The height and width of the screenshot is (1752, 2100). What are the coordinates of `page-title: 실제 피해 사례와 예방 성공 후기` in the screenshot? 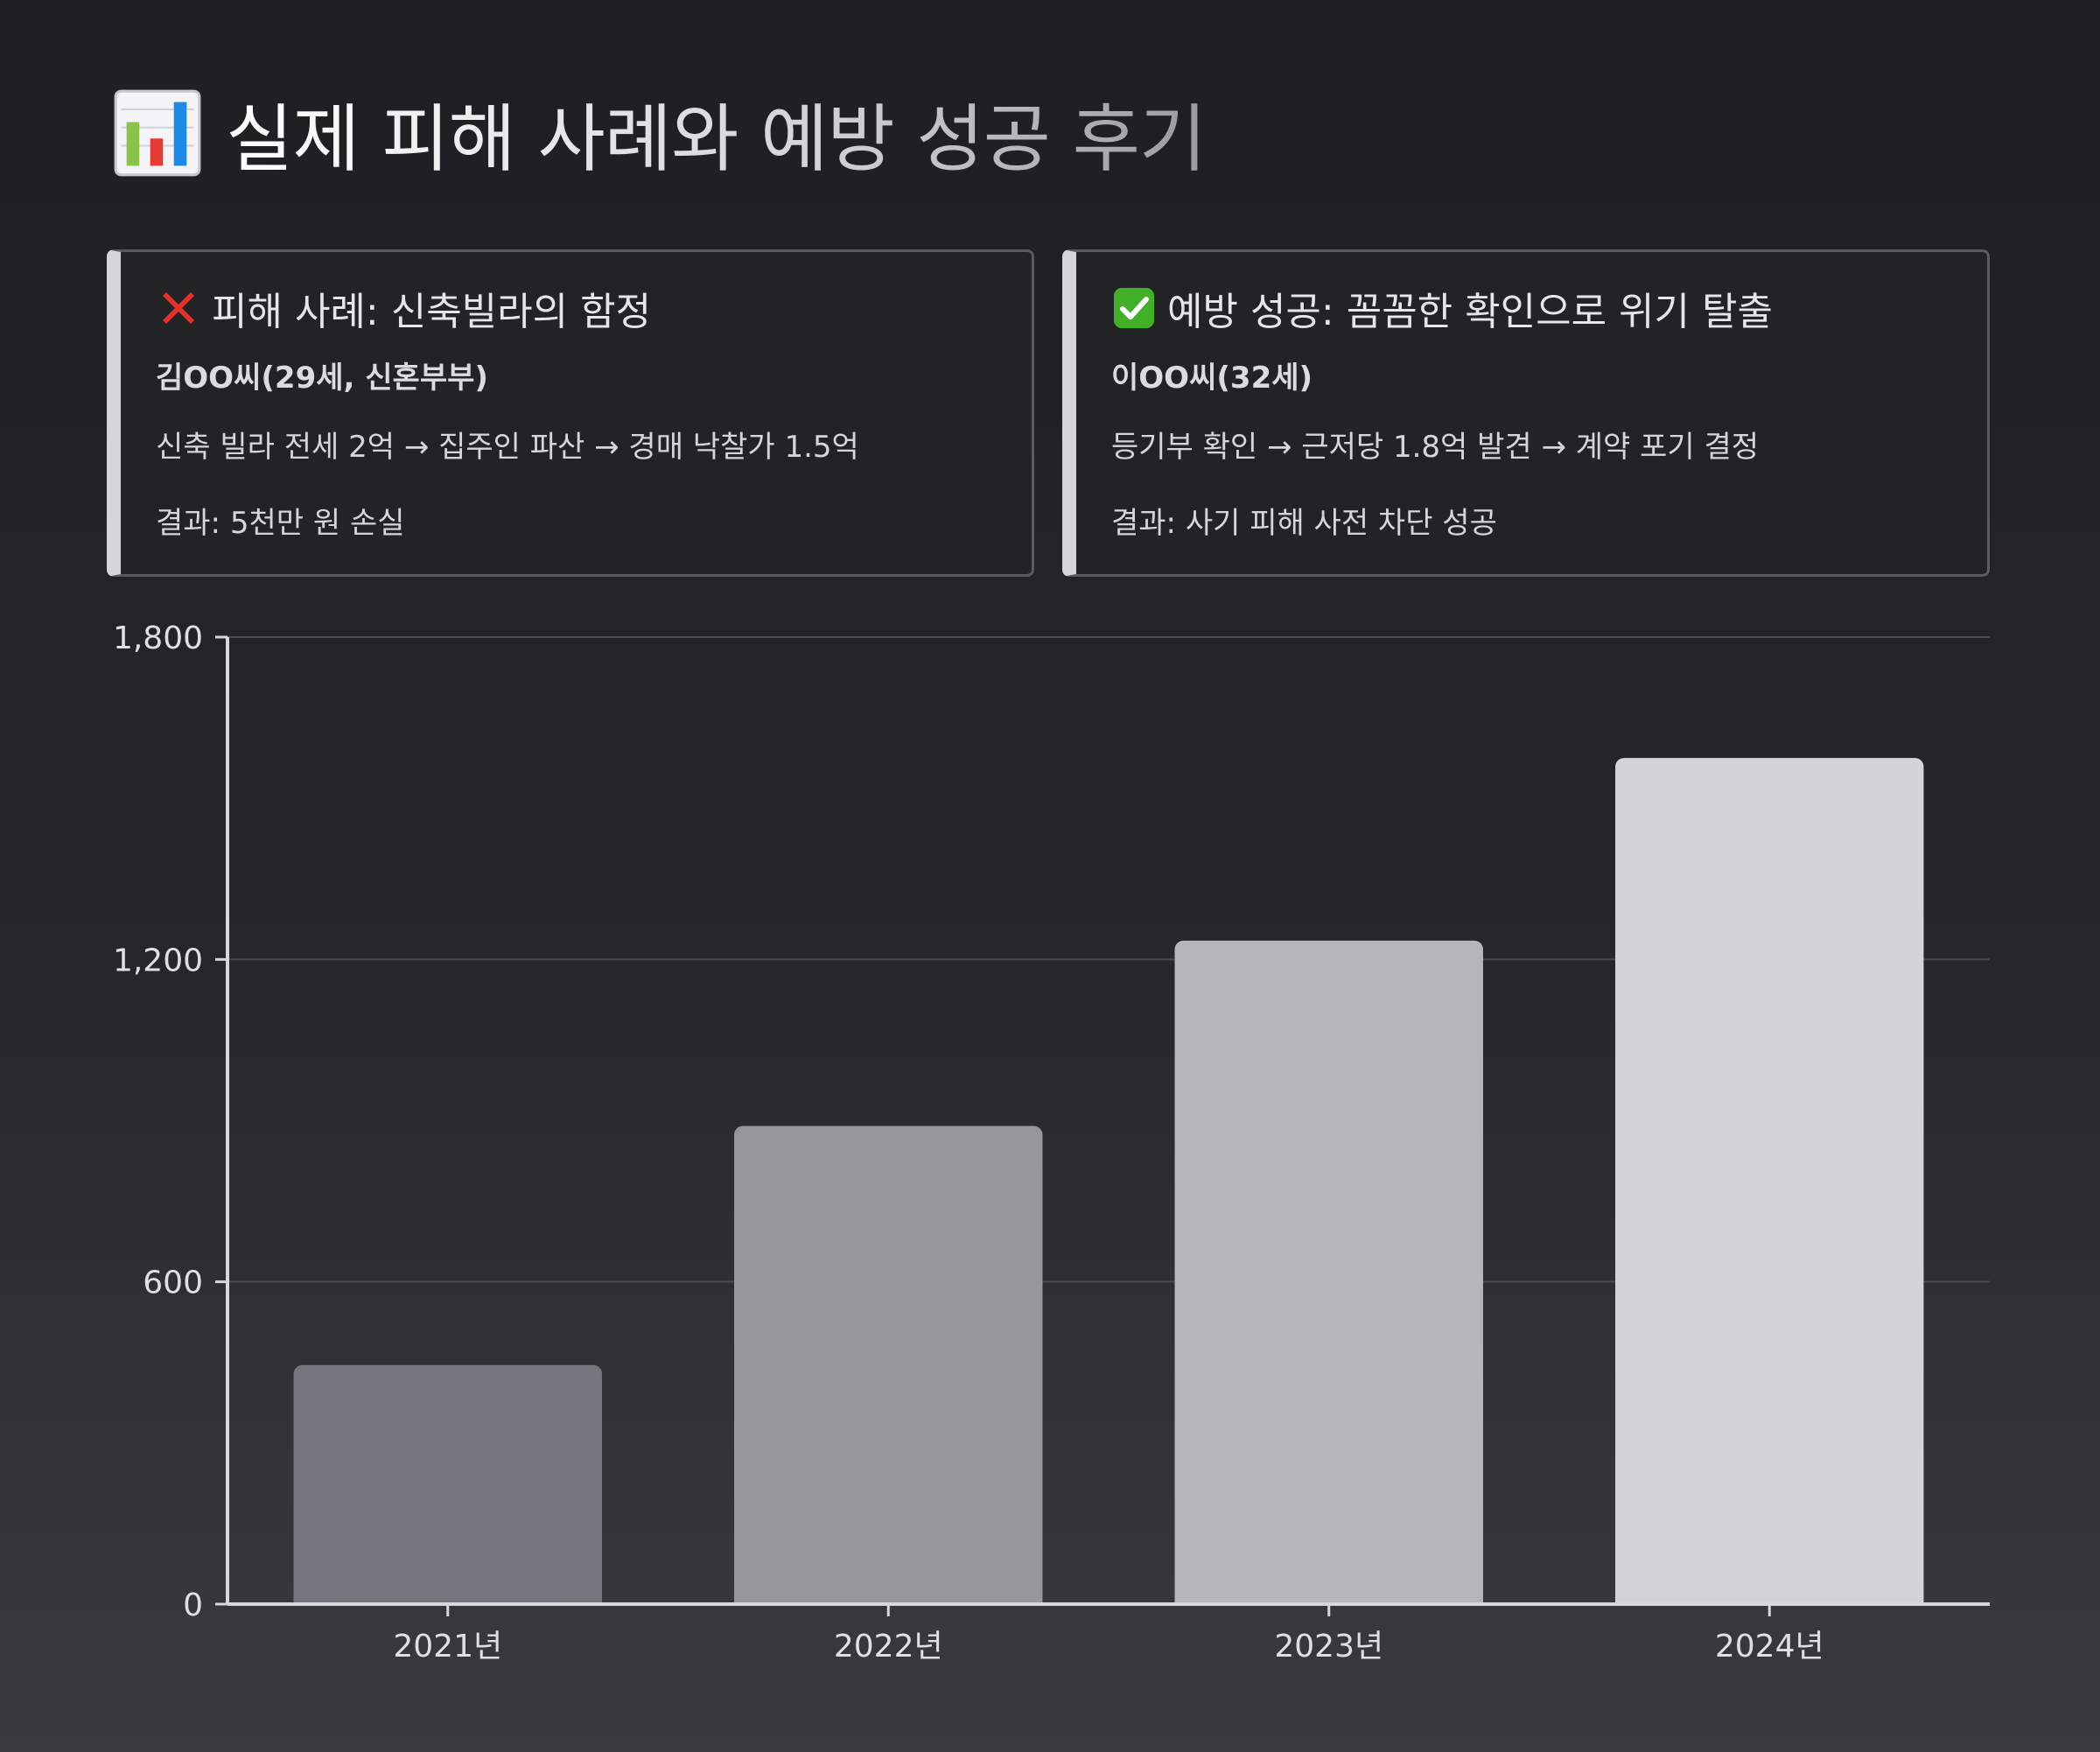 It's located at (659, 134).